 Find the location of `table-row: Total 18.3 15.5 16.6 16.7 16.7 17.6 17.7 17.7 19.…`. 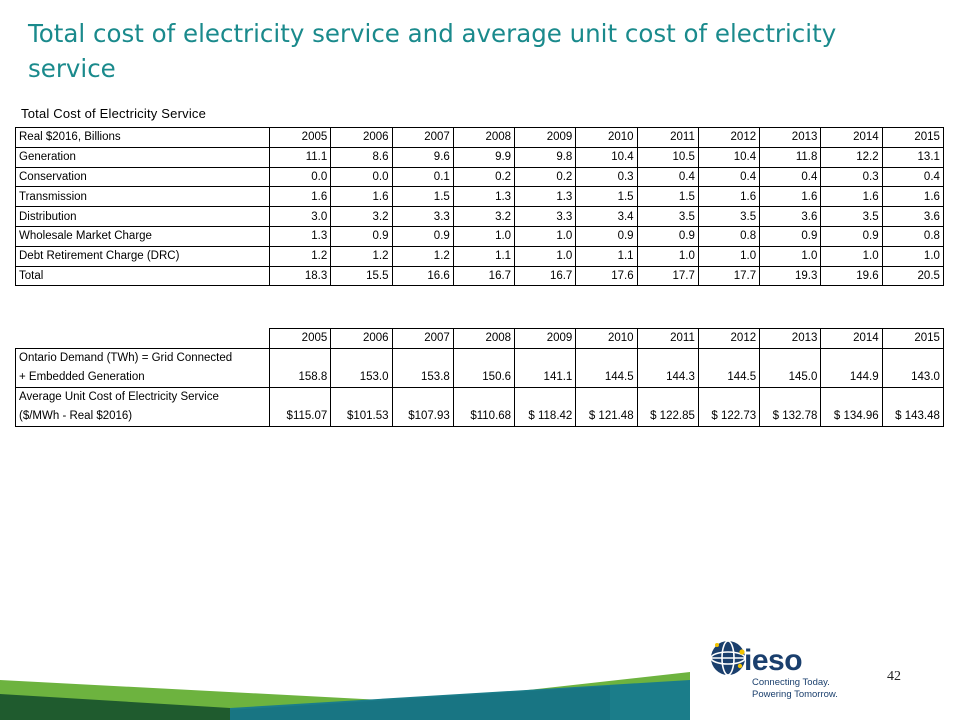

table-row: Total 18.3 15.5 16.6 16.7 16.7 17.6 17.7 17.7 19.… is located at coordinates (479, 276).